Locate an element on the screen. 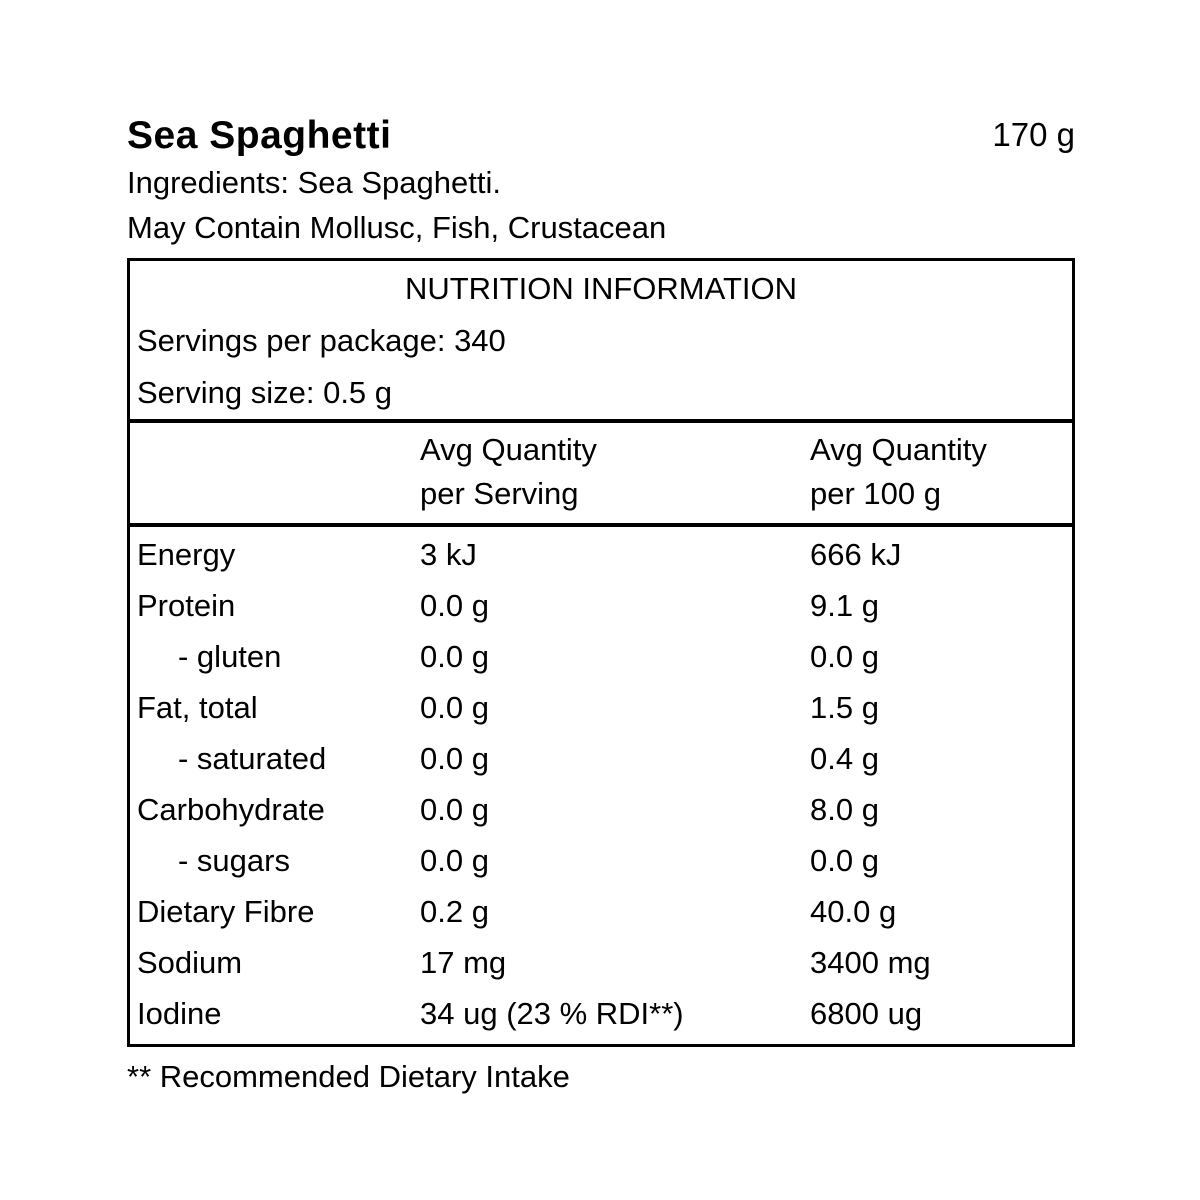 The height and width of the screenshot is (1200, 1200). ingredients-line: Ingredients: Sea Spaghetti. is located at coordinates (314, 182).